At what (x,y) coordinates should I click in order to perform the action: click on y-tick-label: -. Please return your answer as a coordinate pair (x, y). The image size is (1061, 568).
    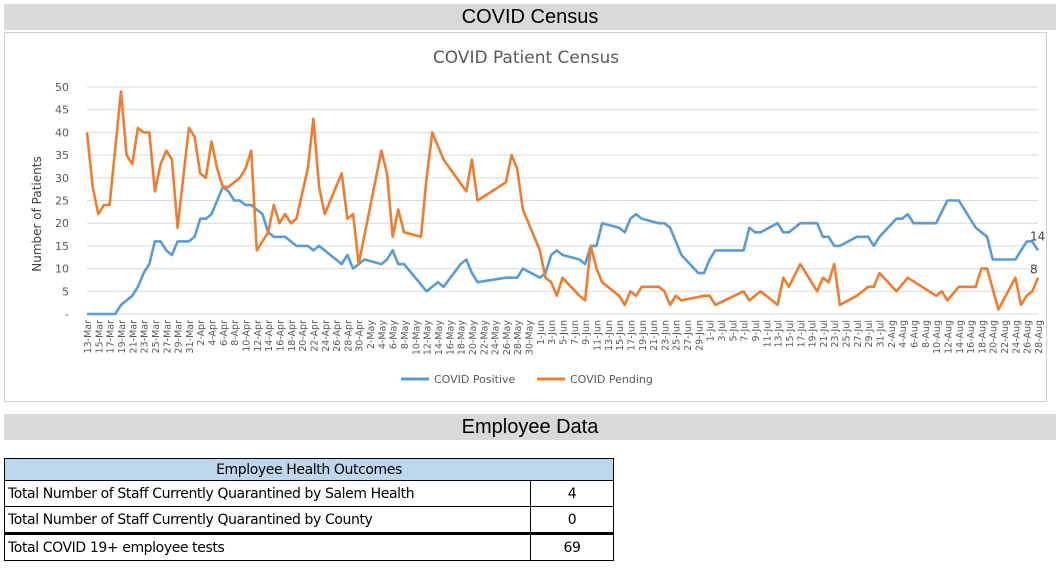
    Looking at the image, I should click on (67, 314).